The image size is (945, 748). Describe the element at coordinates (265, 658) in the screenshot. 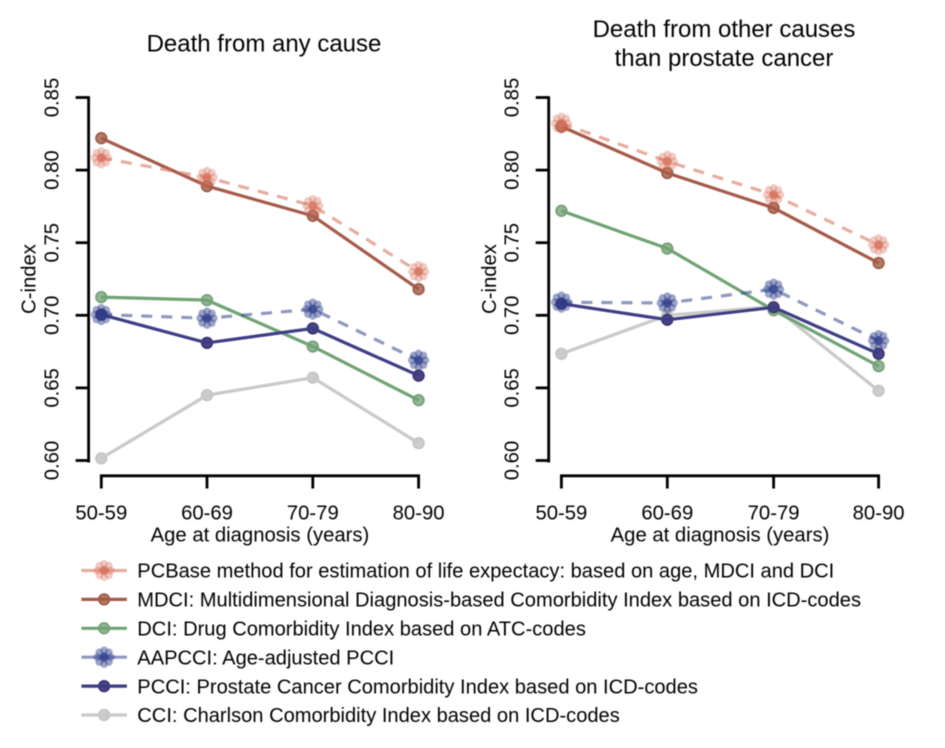

I see `svg-text: AAPCCI: Age-adjusted PCCI` at that location.